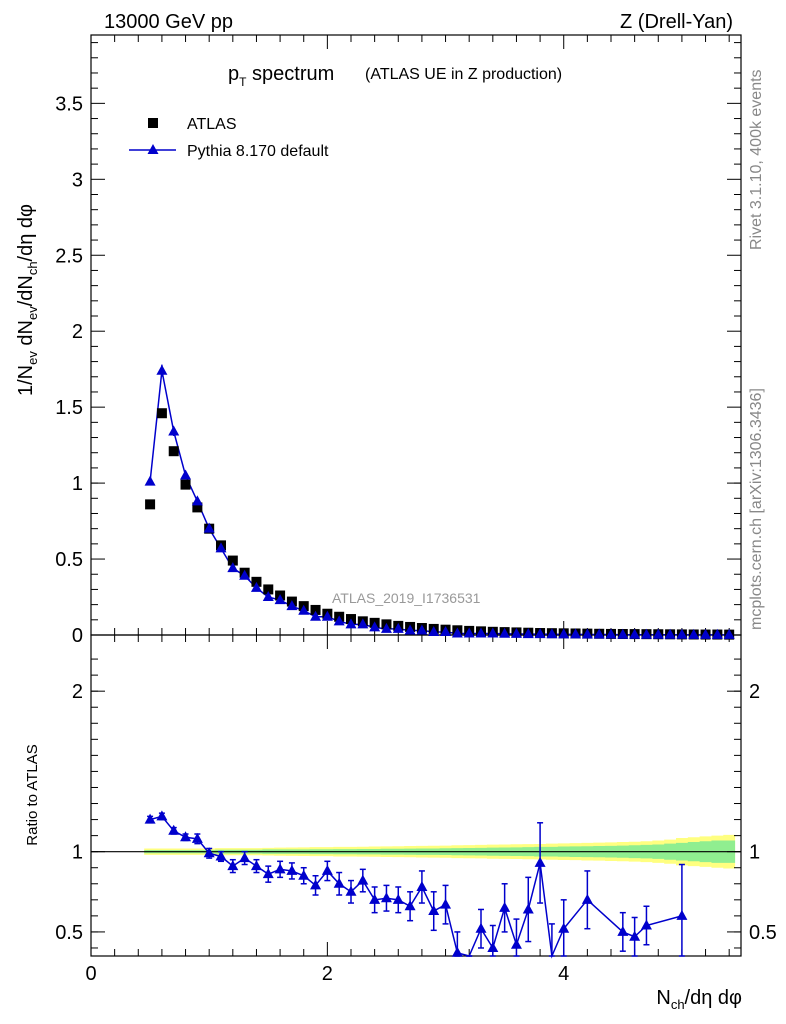  I want to click on plot-subtitle: (ATLAS UE in Z production), so click(463, 74).